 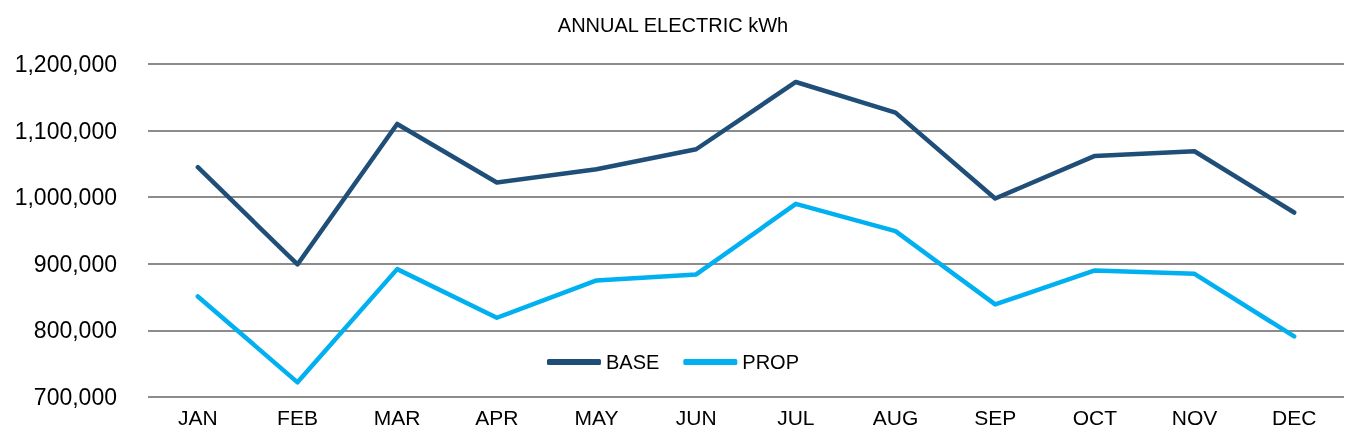 What do you see at coordinates (65, 130) in the screenshot?
I see `y-tick-label: 1,100,000` at bounding box center [65, 130].